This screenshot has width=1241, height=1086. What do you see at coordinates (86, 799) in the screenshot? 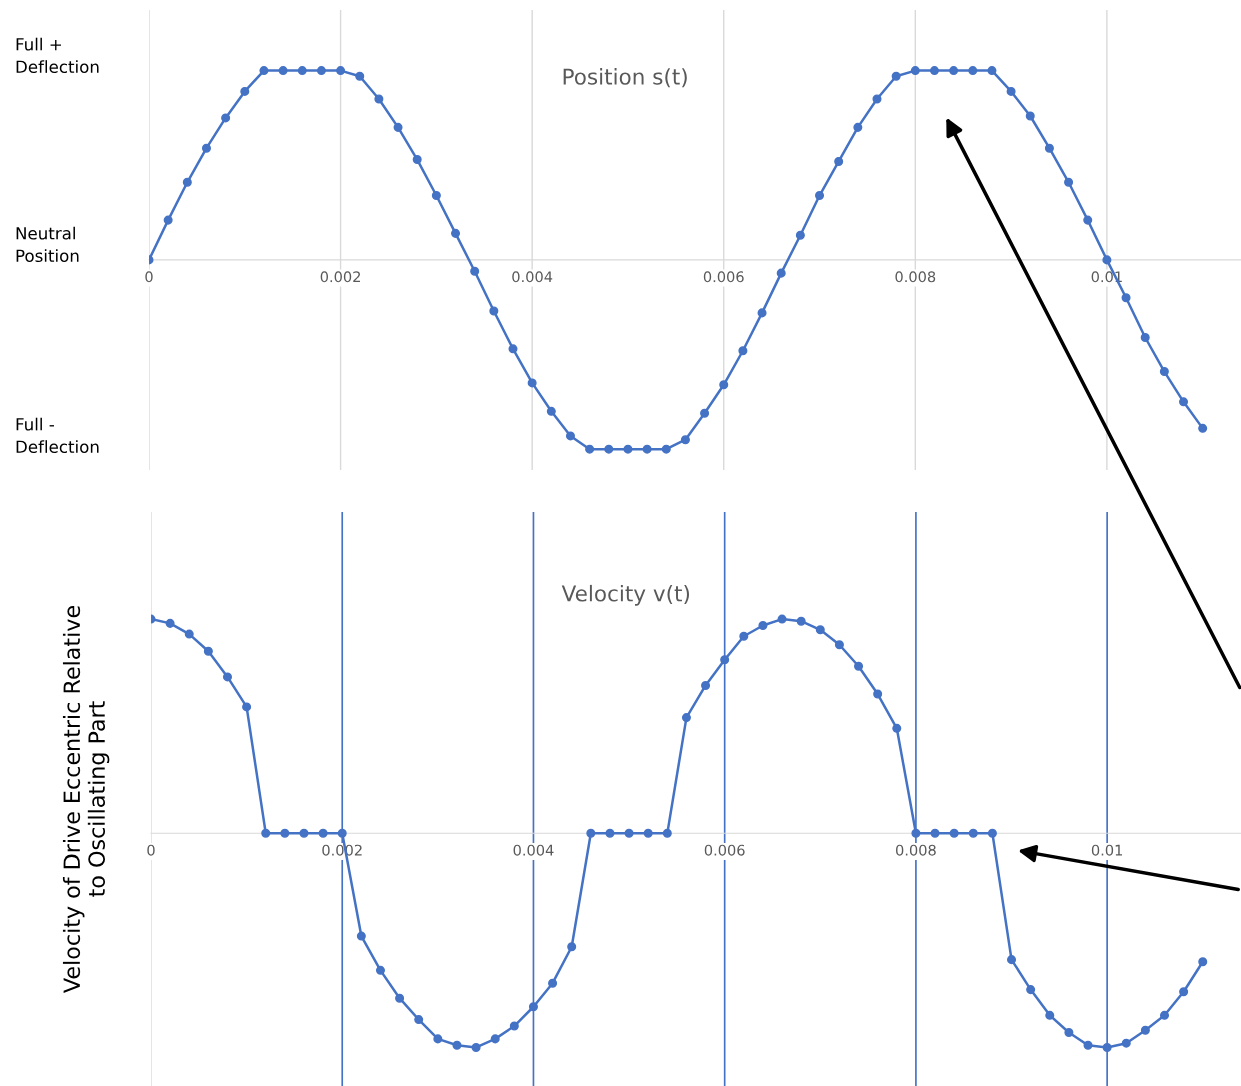
I see `y-axis-title: Velocity of Drive Eccentric Relative to Oscillating Part` at bounding box center [86, 799].